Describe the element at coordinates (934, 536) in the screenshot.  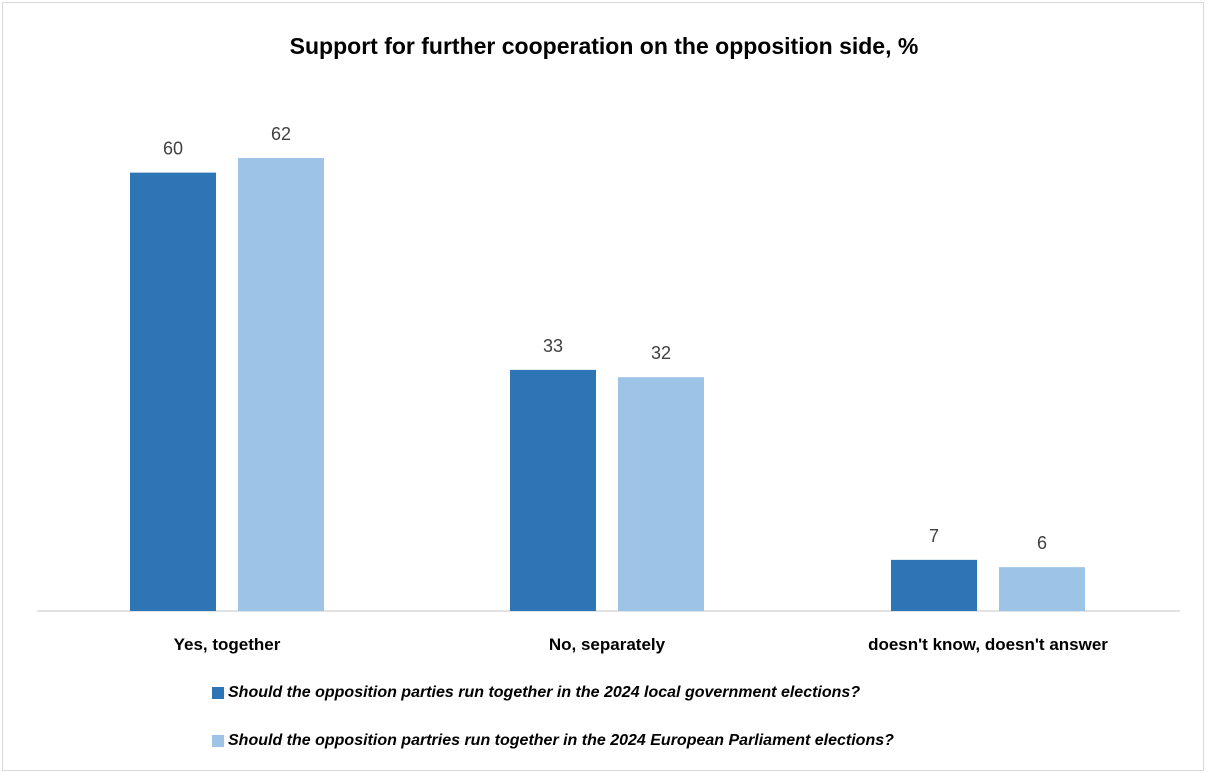
I see `data-label-series-1-cat-3: 7` at that location.